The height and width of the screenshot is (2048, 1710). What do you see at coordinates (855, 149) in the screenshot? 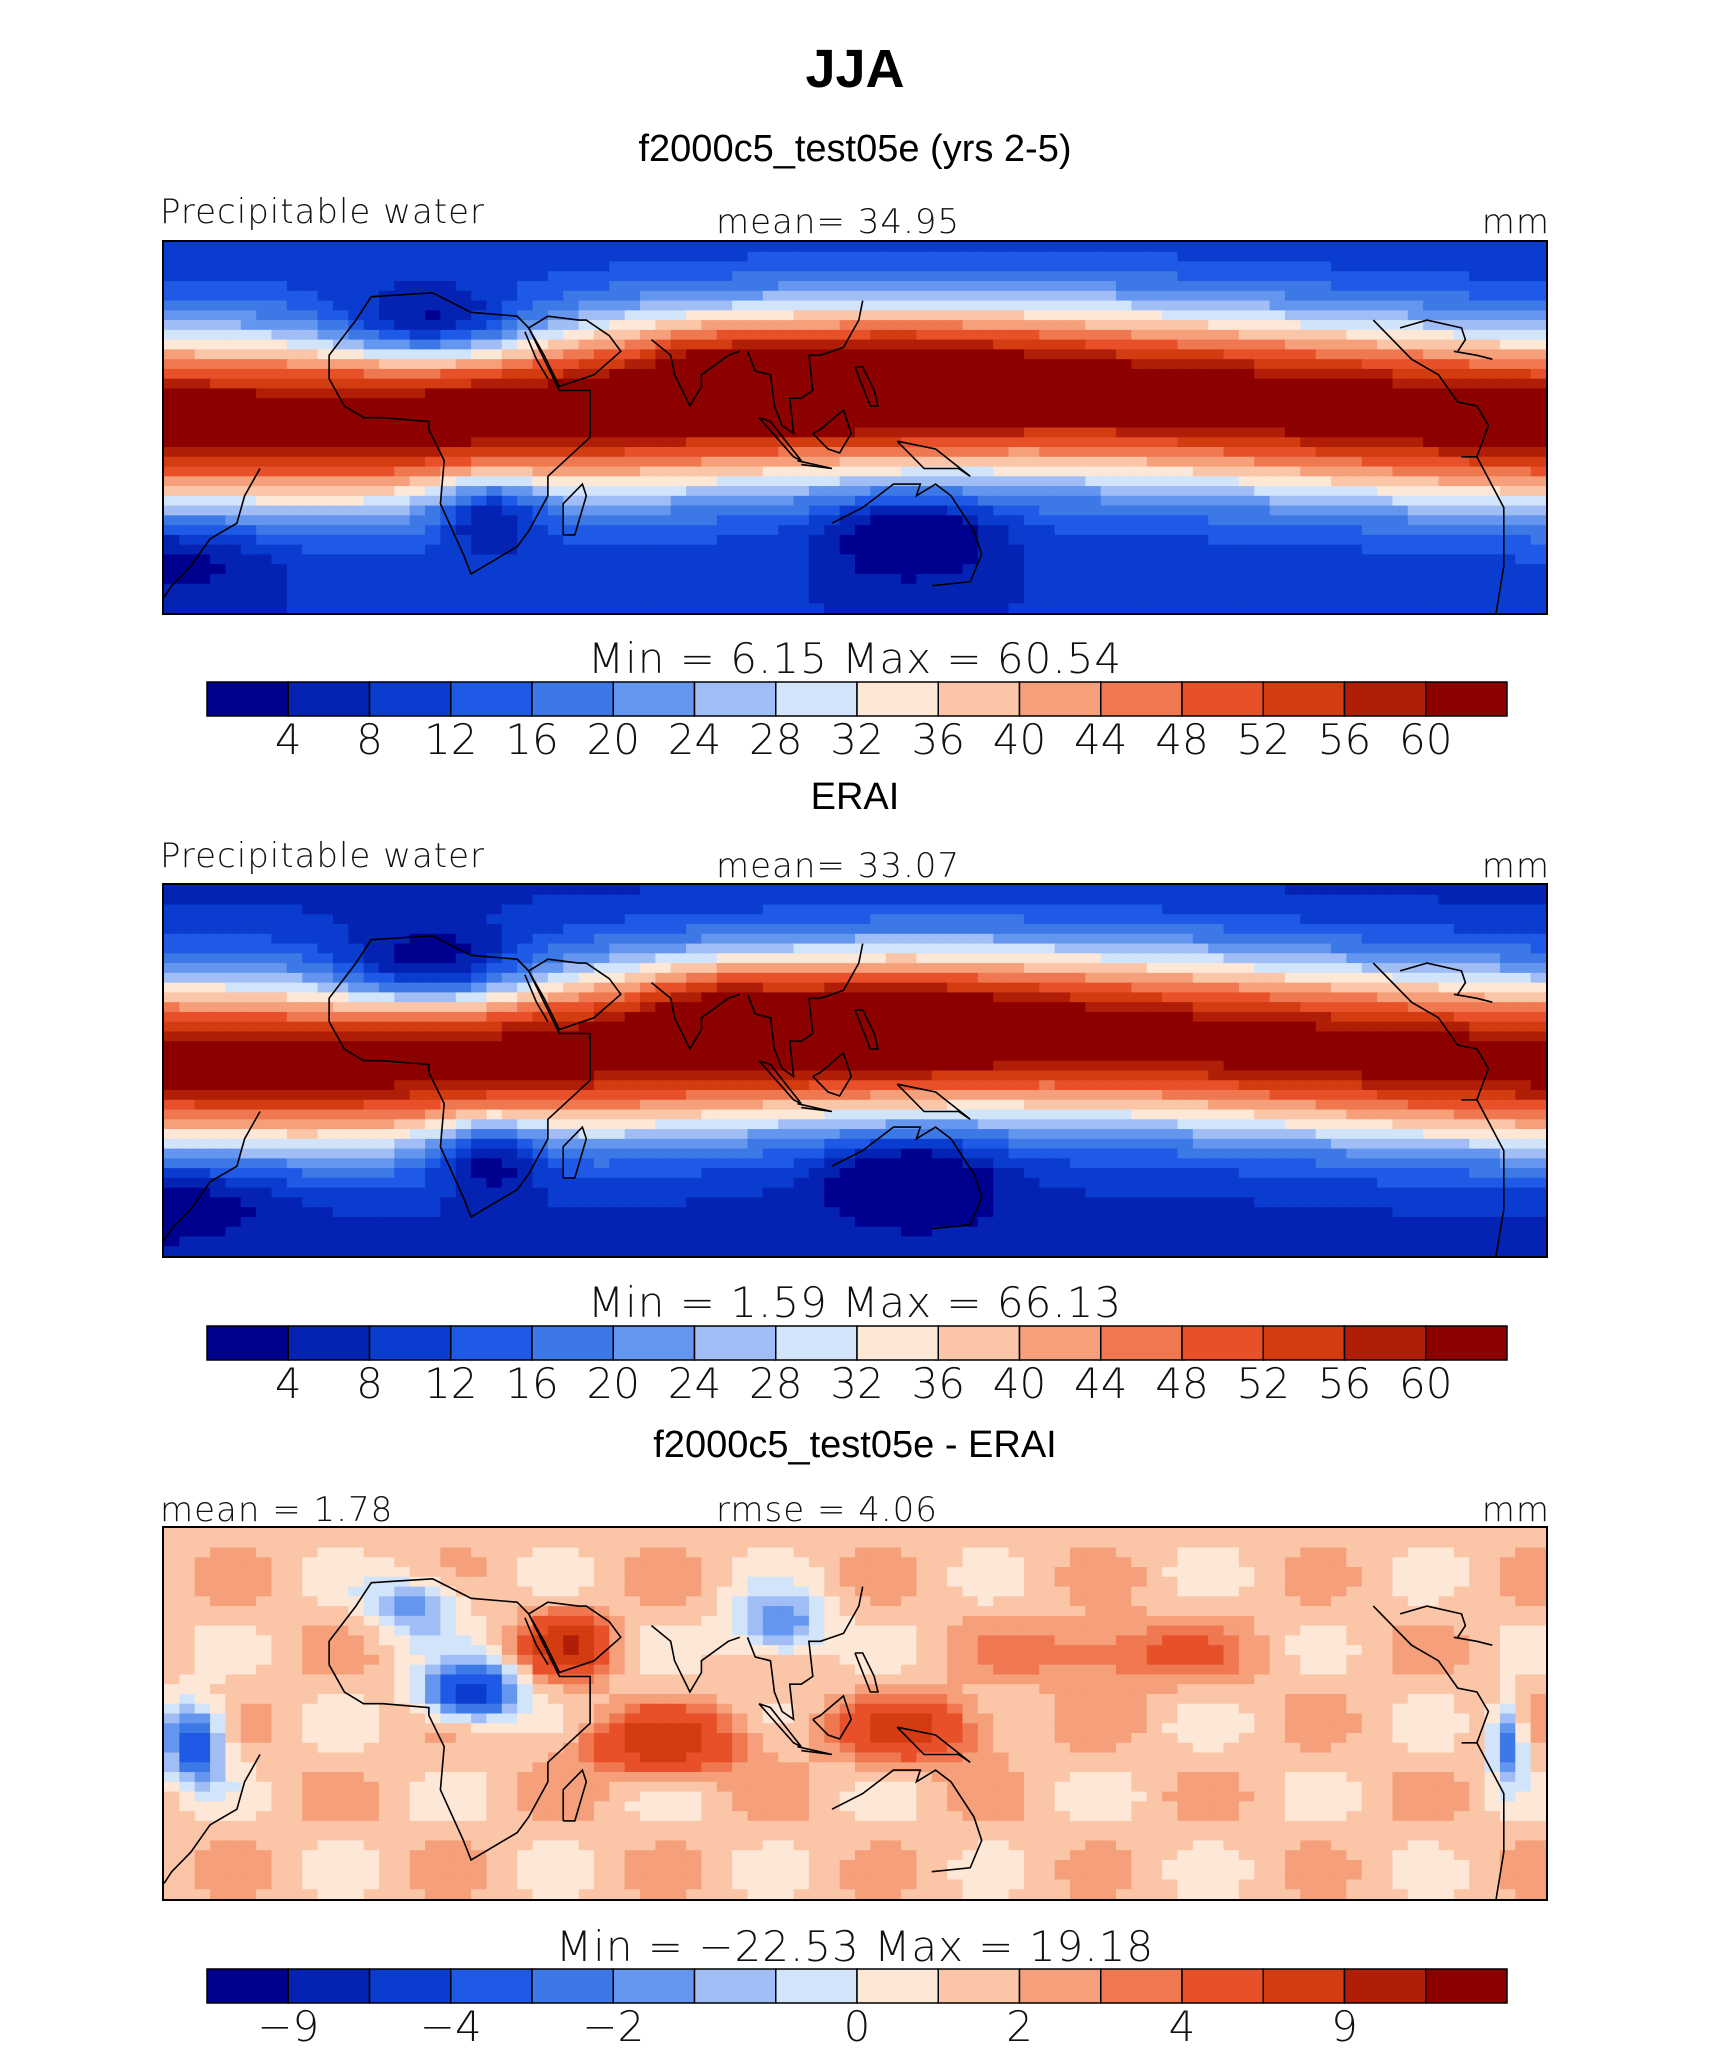
I see `panel-1-title: f2000c5_test05e (yrs 2-5)` at bounding box center [855, 149].